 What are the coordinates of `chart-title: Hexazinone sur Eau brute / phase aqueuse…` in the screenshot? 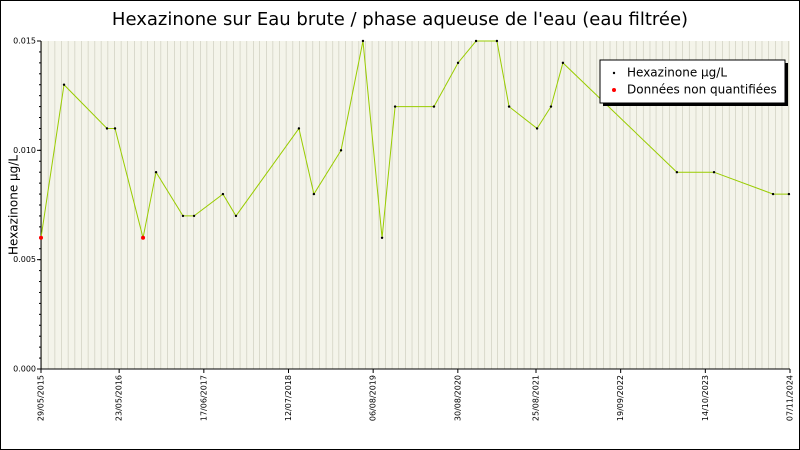 It's located at (400, 19).